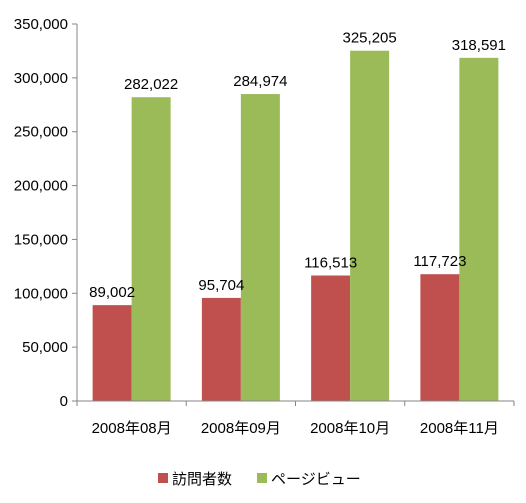  I want to click on x-tick-label: 2008年10月, so click(350, 428).